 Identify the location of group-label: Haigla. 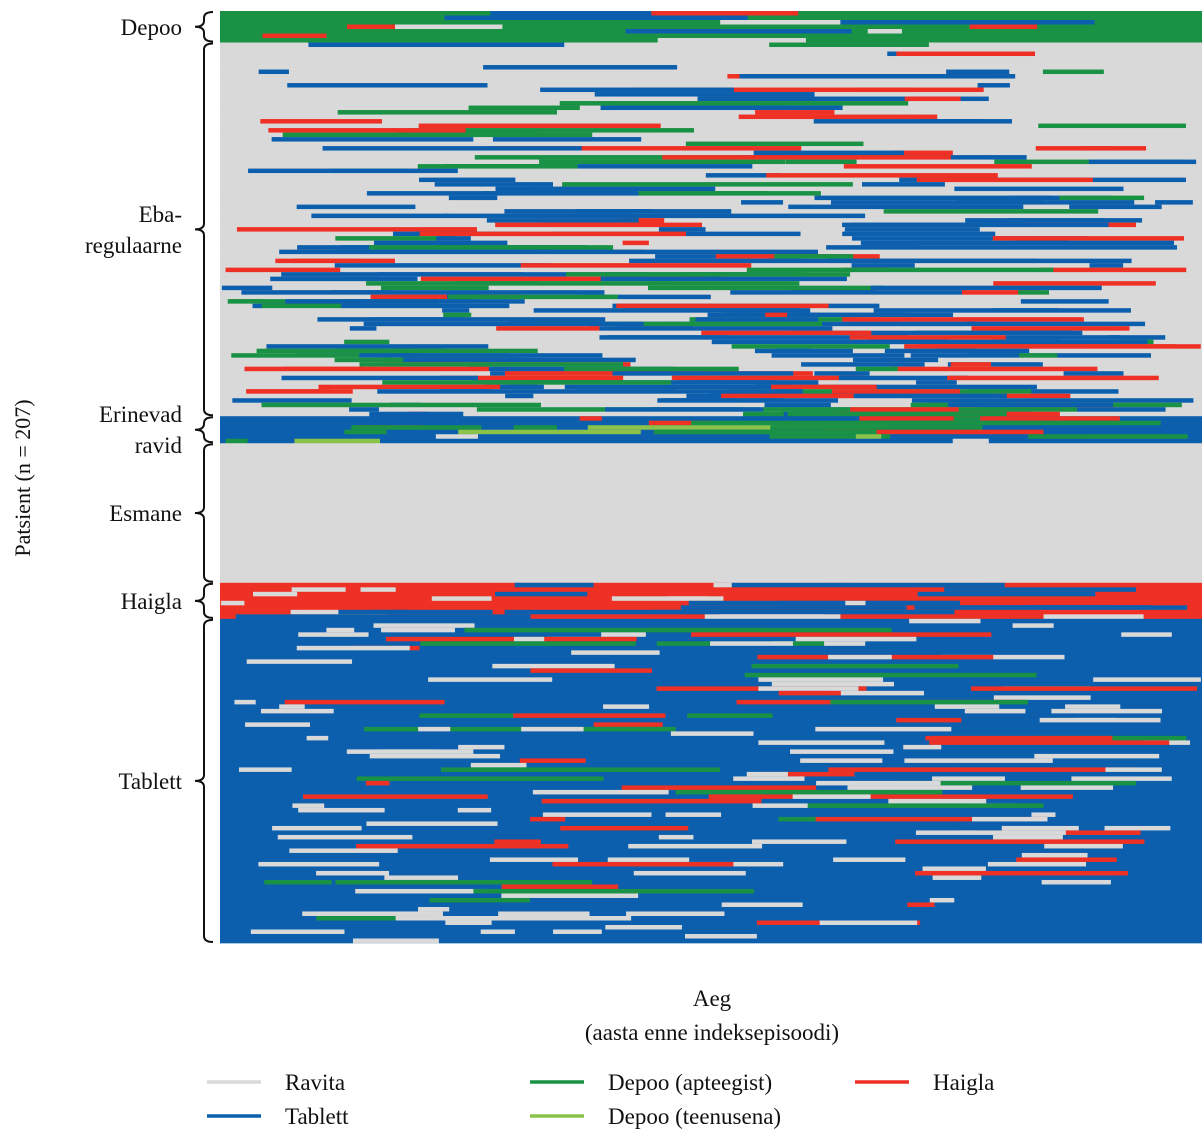
(151, 601).